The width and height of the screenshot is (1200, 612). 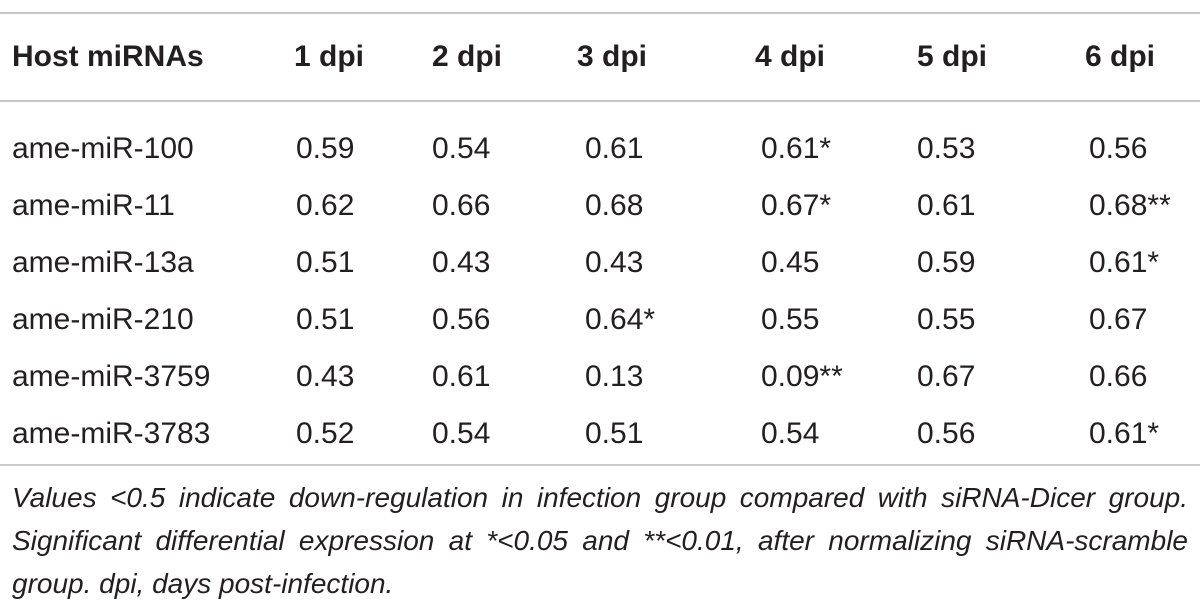 What do you see at coordinates (802, 376) in the screenshot?
I see `cell-value: 0.09**` at bounding box center [802, 376].